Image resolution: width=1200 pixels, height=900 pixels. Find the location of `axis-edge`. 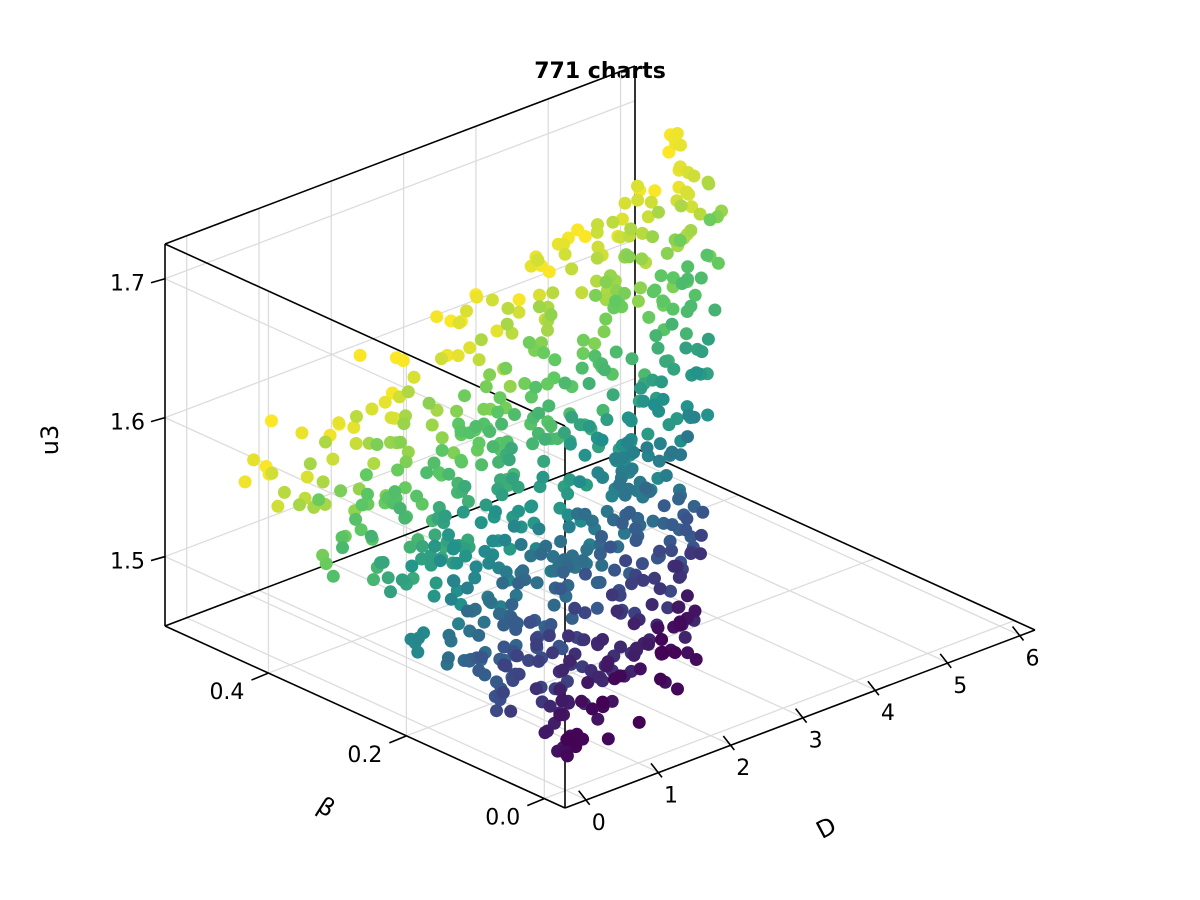

axis-edge is located at coordinates (400, 537).